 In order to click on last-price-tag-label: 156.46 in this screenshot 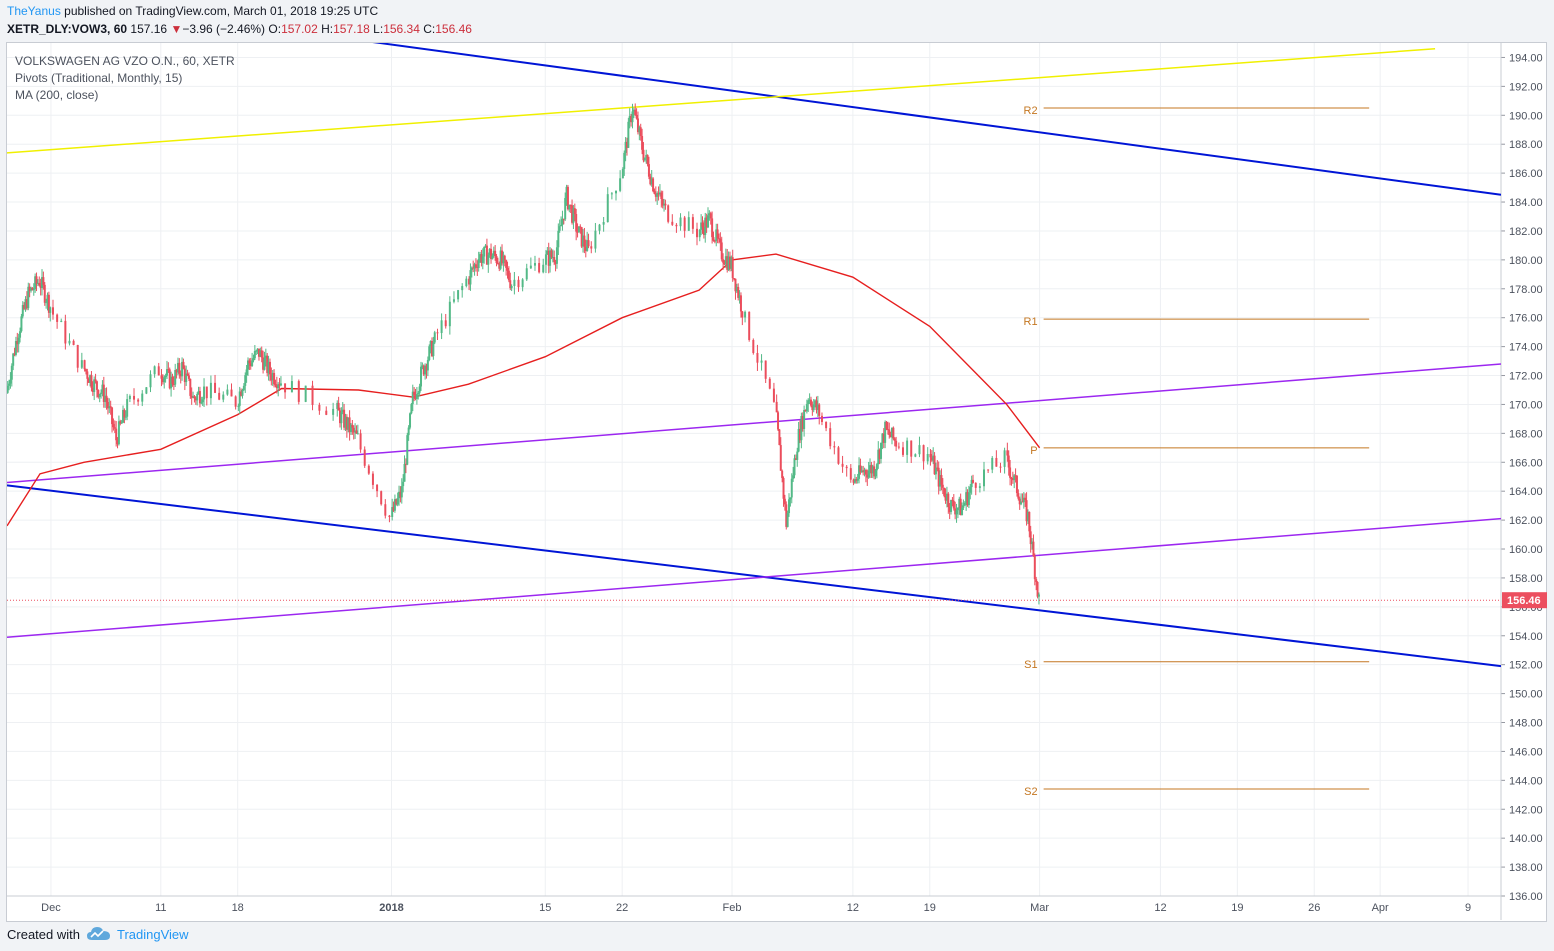, I will do `click(1524, 601)`.